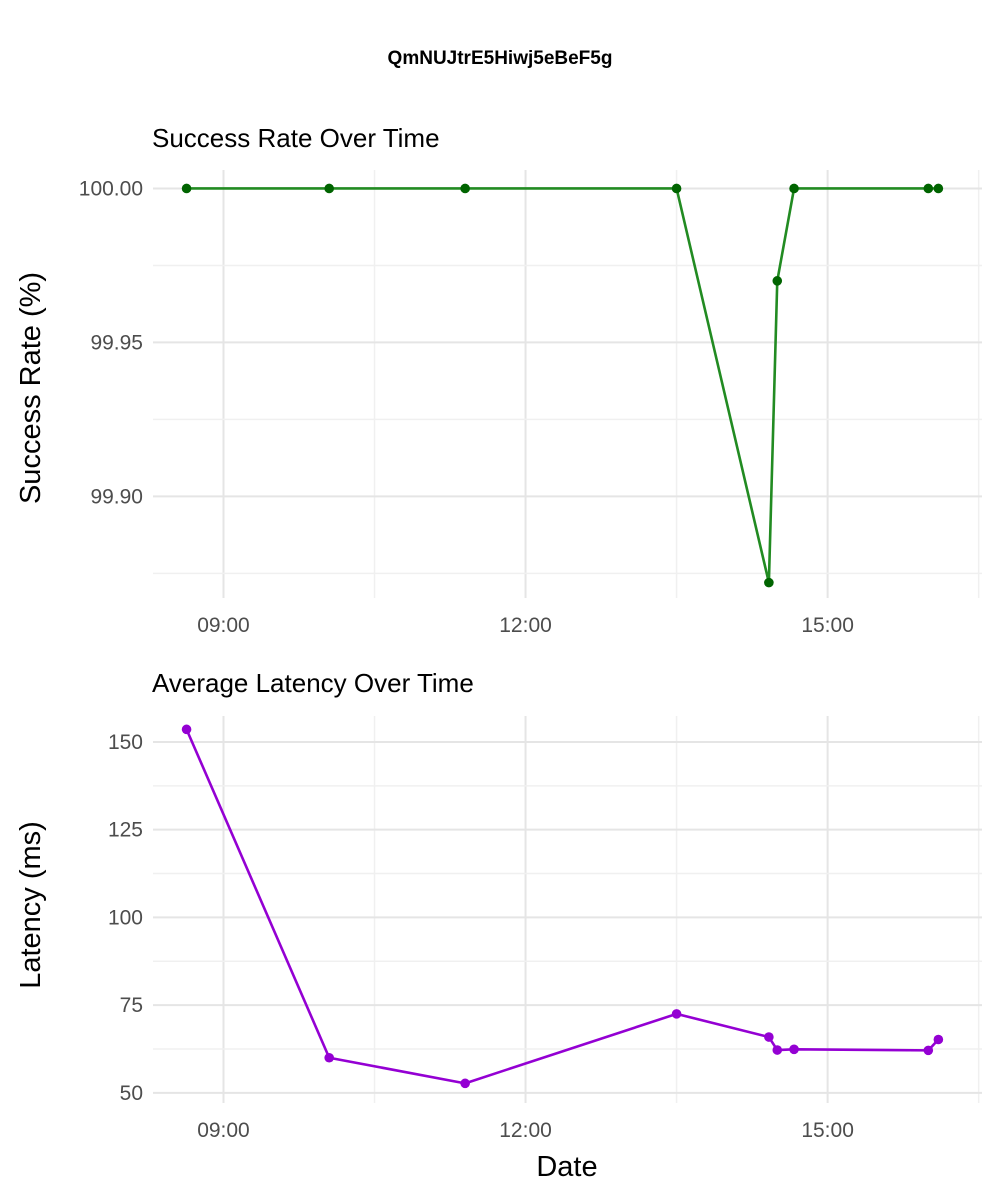 This screenshot has width=1000, height=1200. What do you see at coordinates (111, 188) in the screenshot?
I see `y-tick-label: 100.00` at bounding box center [111, 188].